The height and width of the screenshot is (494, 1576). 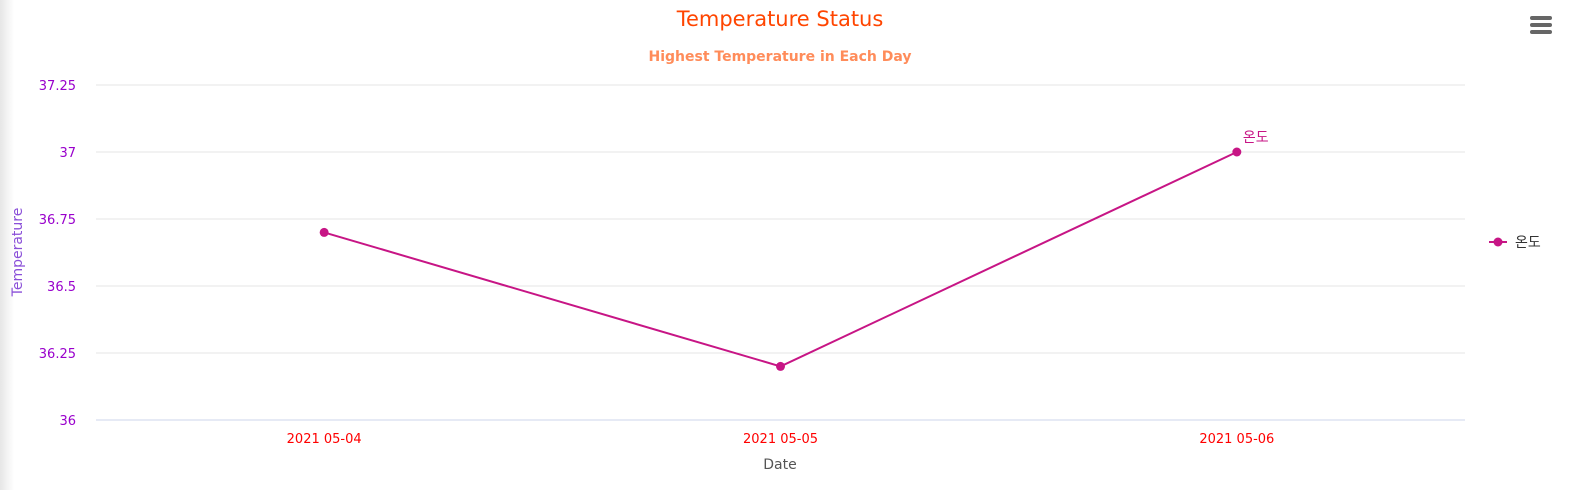 What do you see at coordinates (780, 19) in the screenshot?
I see `chart-title: Temperature Status` at bounding box center [780, 19].